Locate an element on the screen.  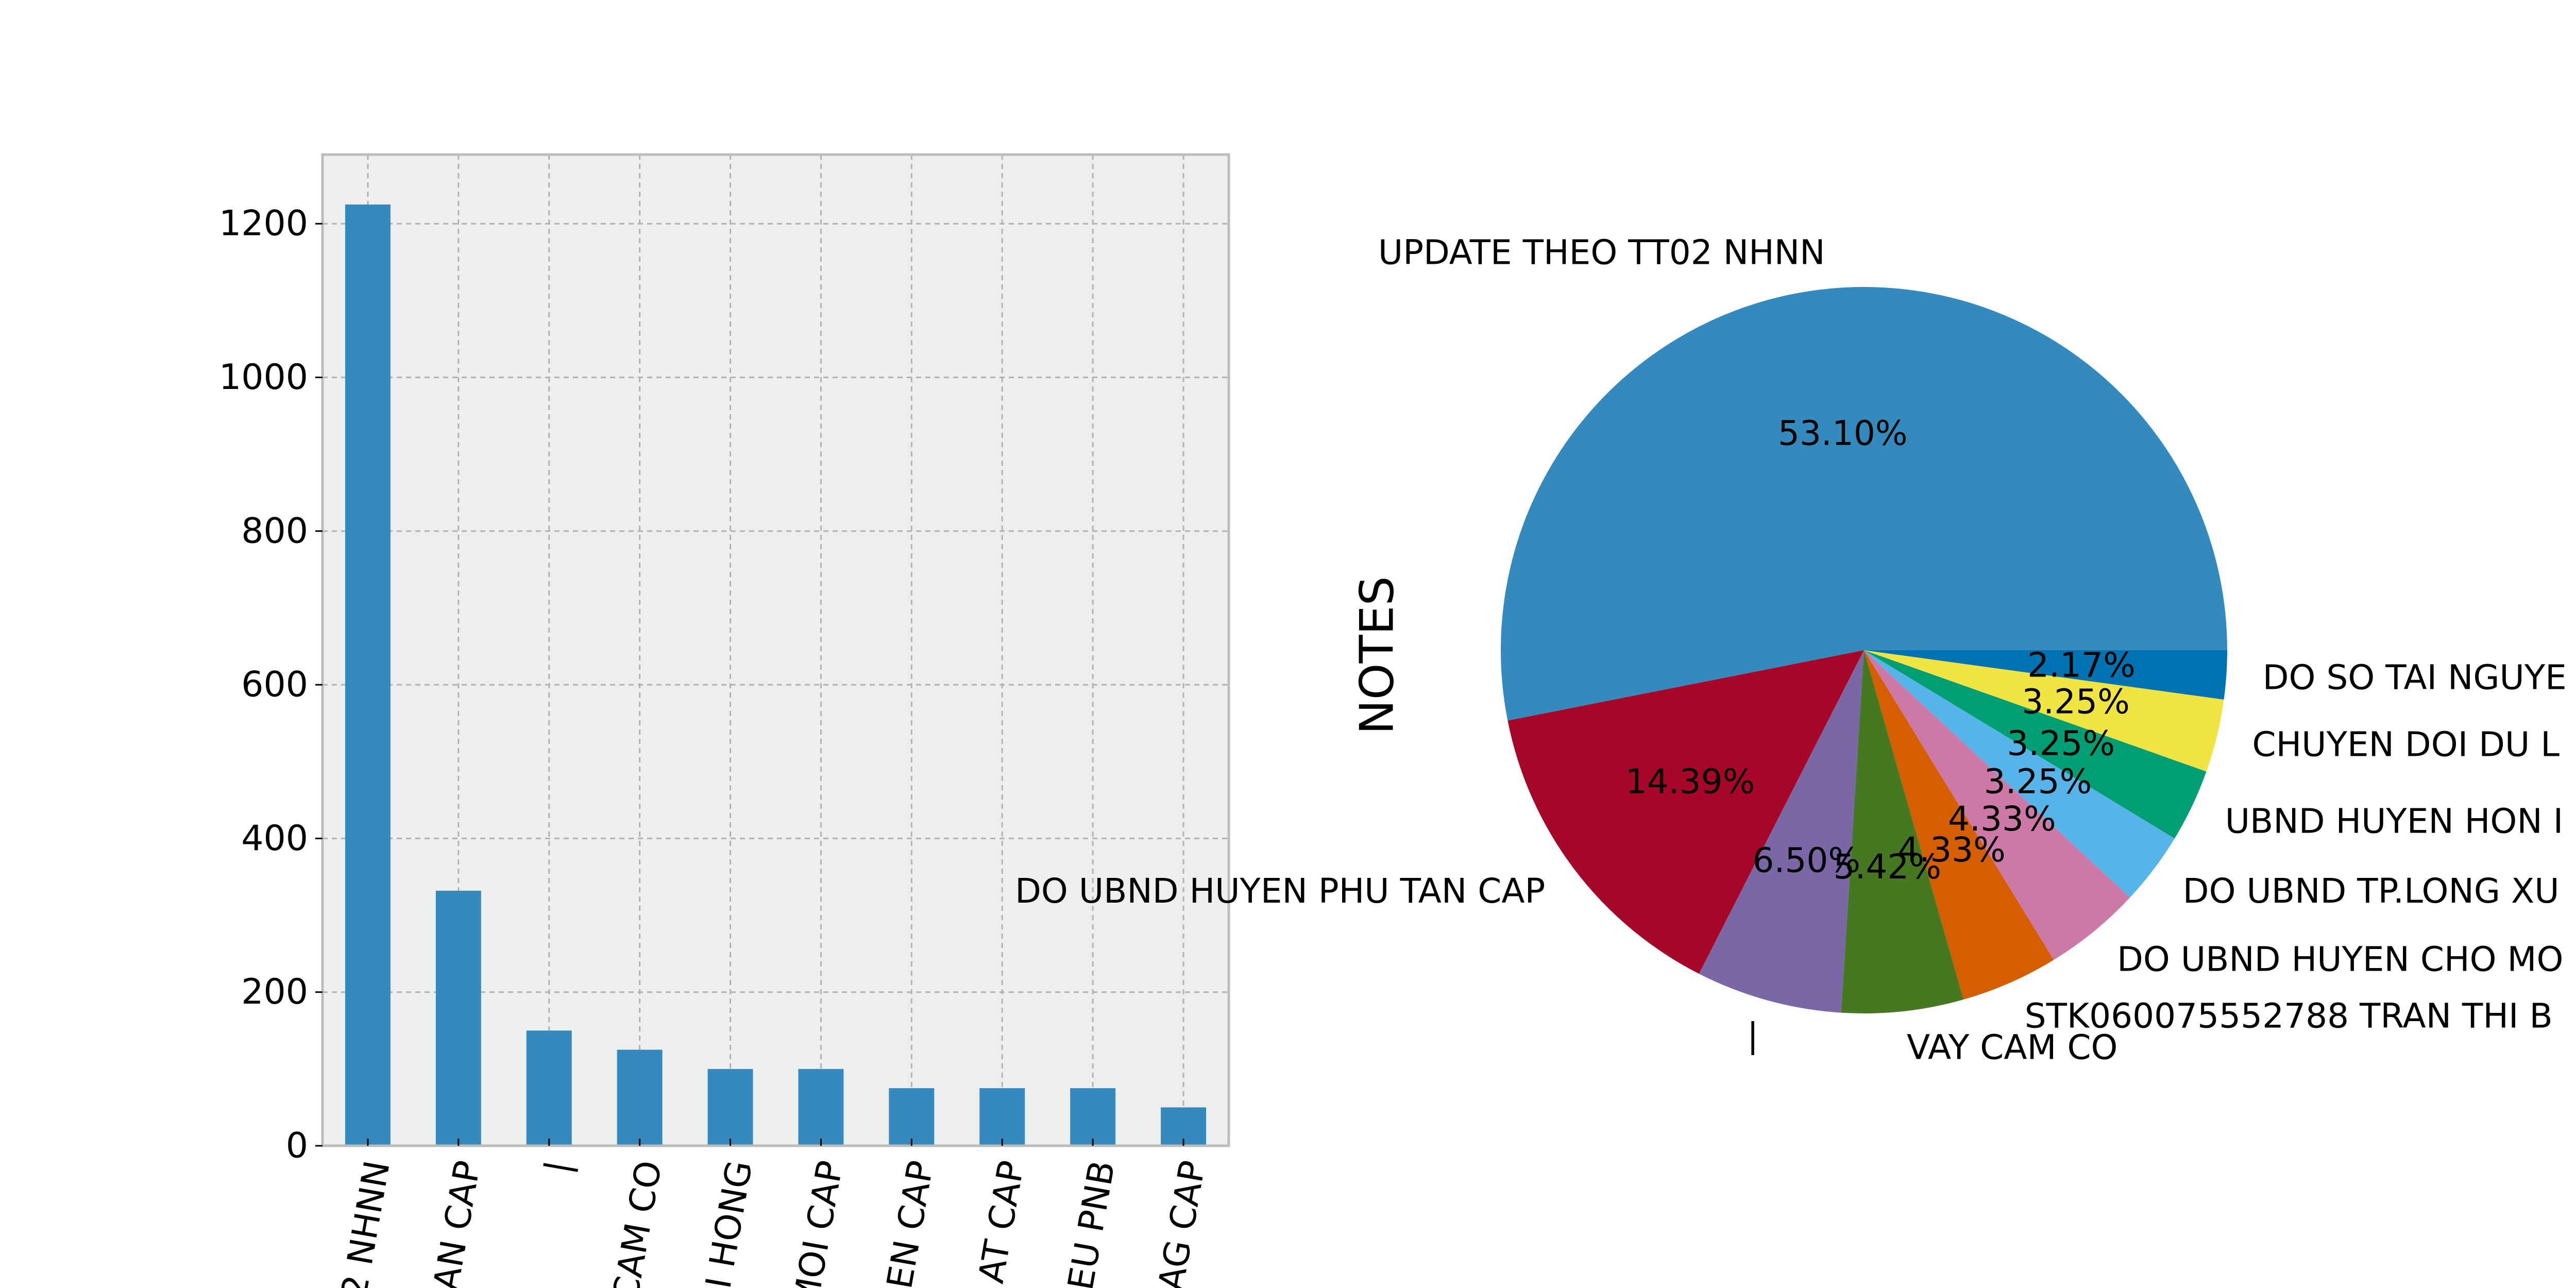
bar-y-tick-label: 200 is located at coordinates (274, 992).